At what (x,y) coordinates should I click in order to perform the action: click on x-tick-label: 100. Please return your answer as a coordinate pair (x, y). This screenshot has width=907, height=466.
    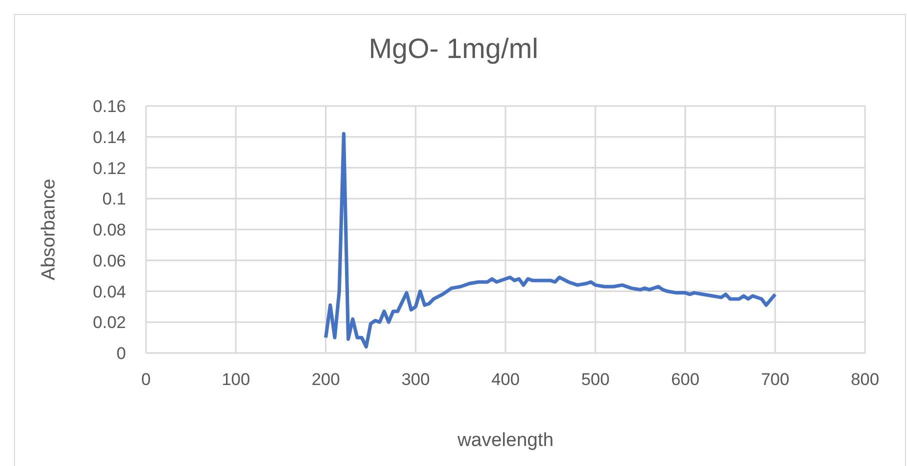
    Looking at the image, I should click on (236, 380).